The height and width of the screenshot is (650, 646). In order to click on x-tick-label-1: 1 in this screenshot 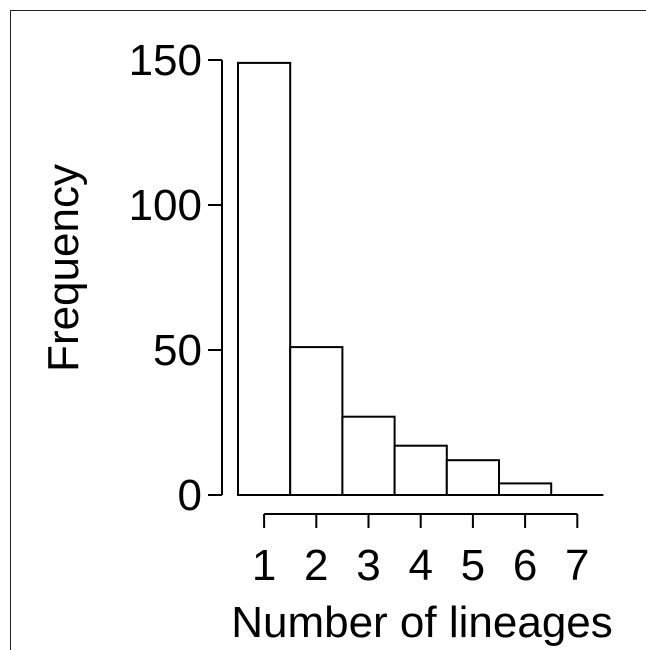, I will do `click(264, 565)`.